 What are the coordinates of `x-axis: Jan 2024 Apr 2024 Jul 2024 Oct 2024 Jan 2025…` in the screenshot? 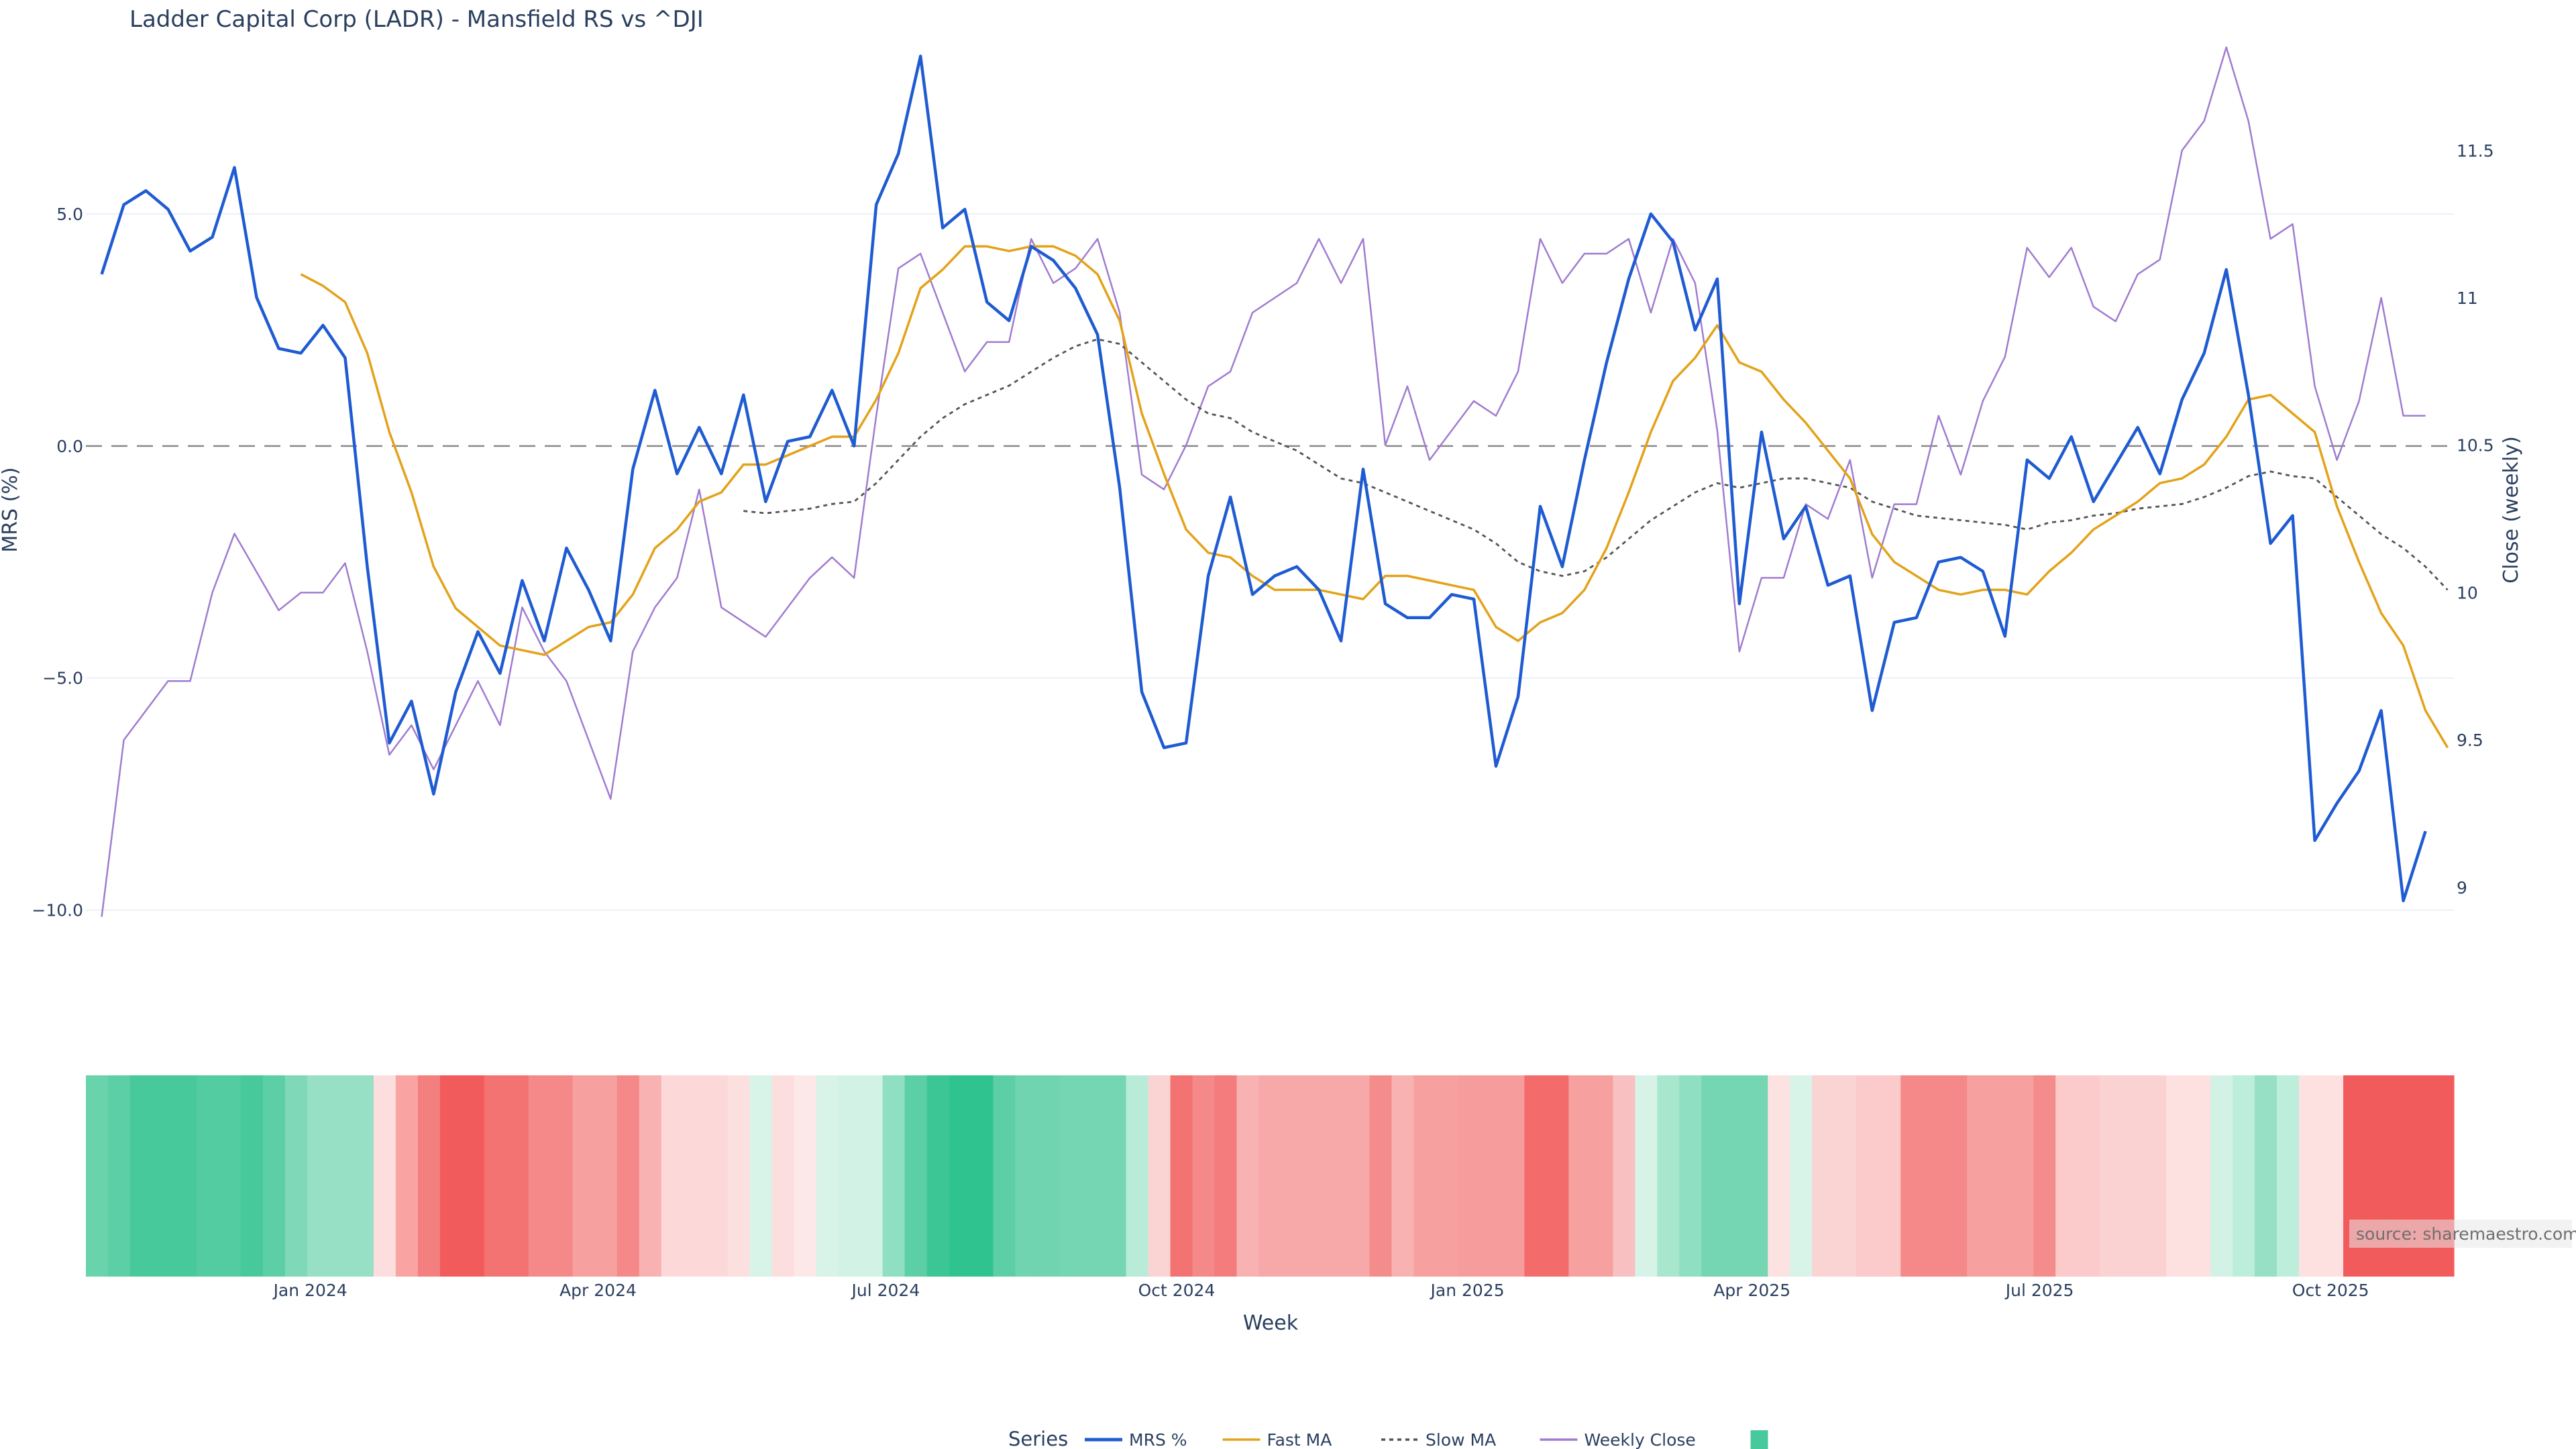 It's located at (1320, 1290).